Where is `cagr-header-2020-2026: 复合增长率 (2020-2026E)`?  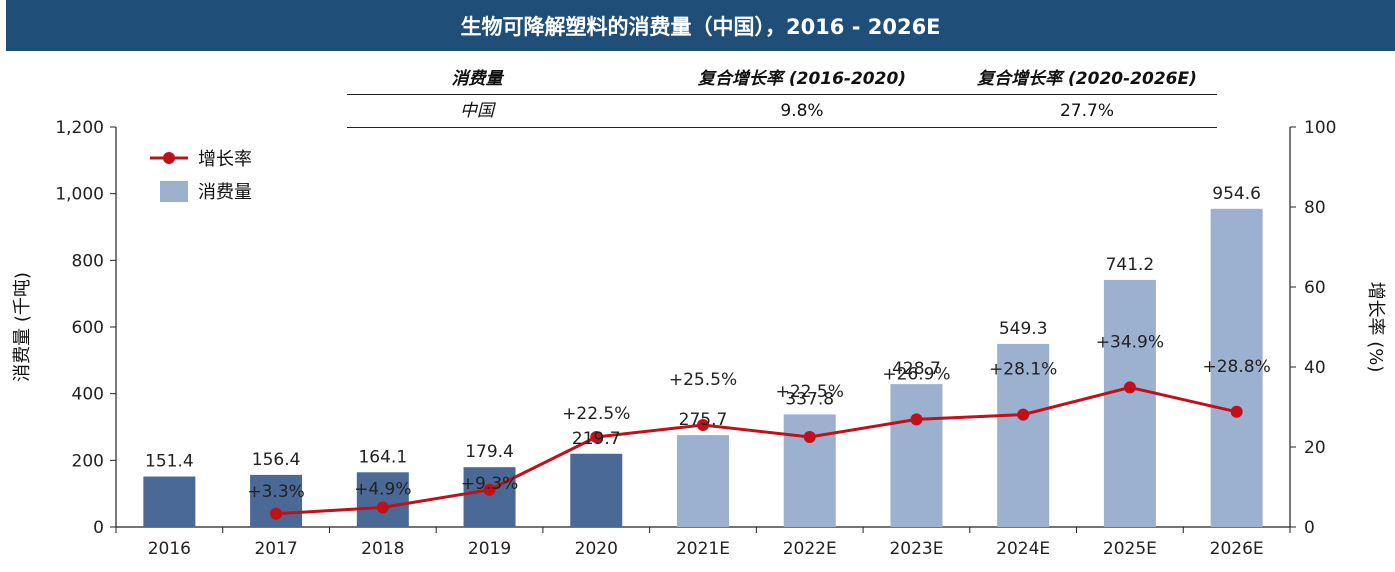
cagr-header-2020-2026: 复合增长率 (2020-2026E) is located at coordinates (1087, 79).